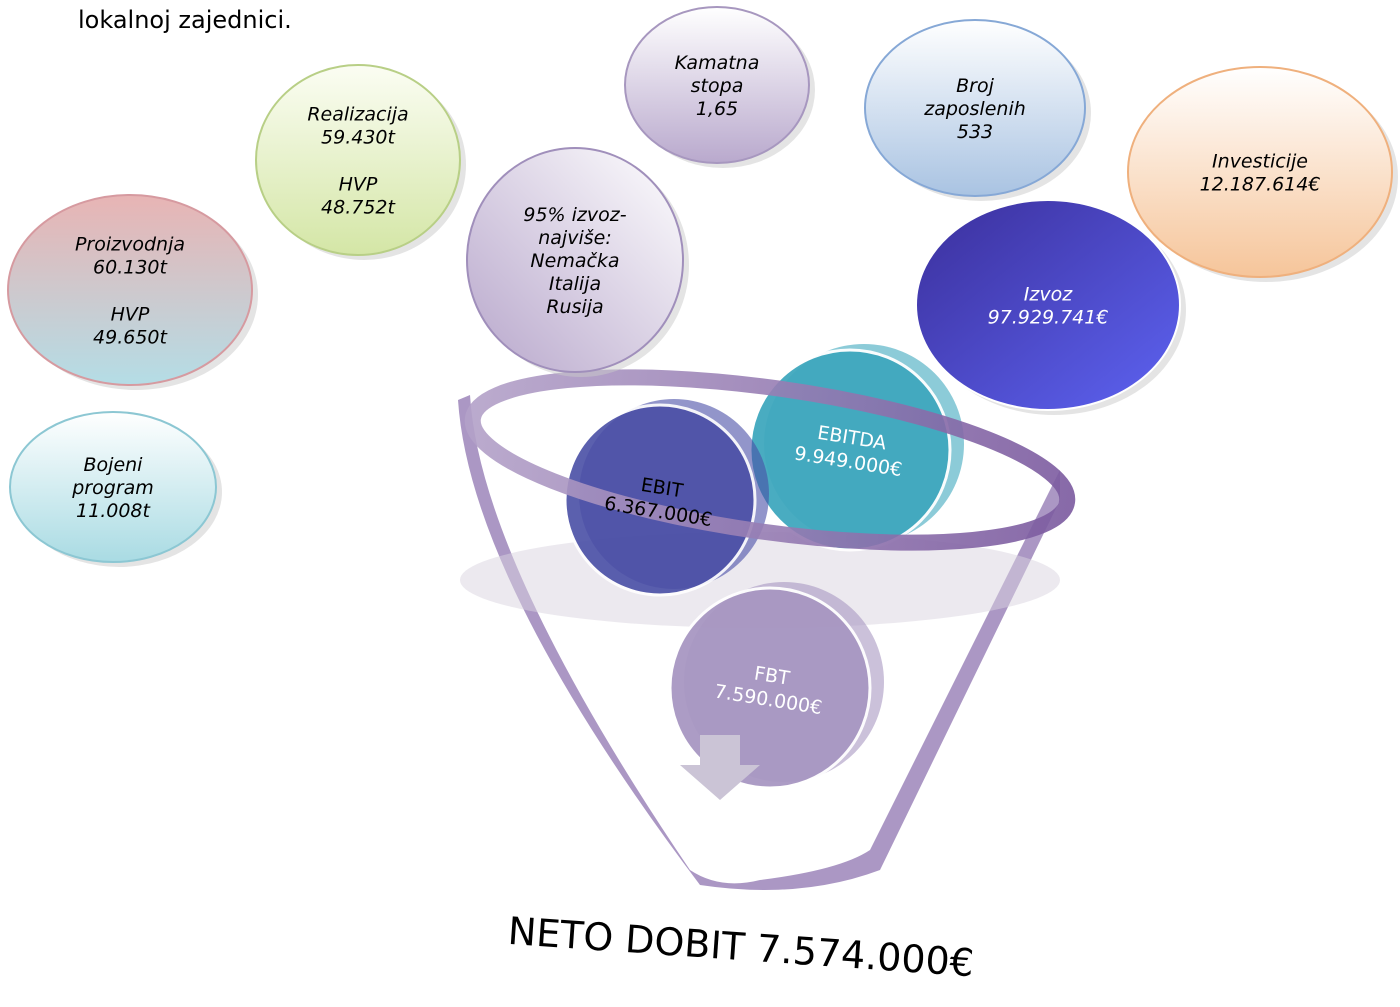 Image resolution: width=1400 pixels, height=1007 pixels. What do you see at coordinates (740, 947) in the screenshot?
I see `result-text: NETO DOBIT 7.574.000€` at bounding box center [740, 947].